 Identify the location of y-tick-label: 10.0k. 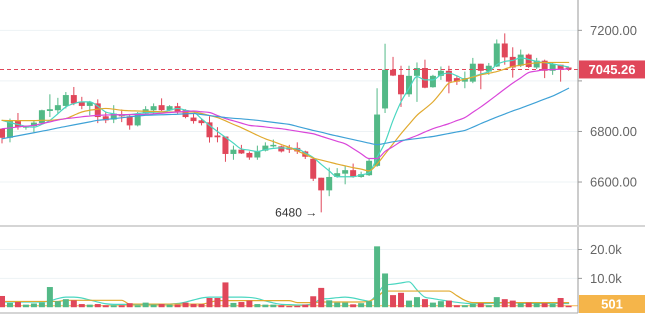
(606, 278).